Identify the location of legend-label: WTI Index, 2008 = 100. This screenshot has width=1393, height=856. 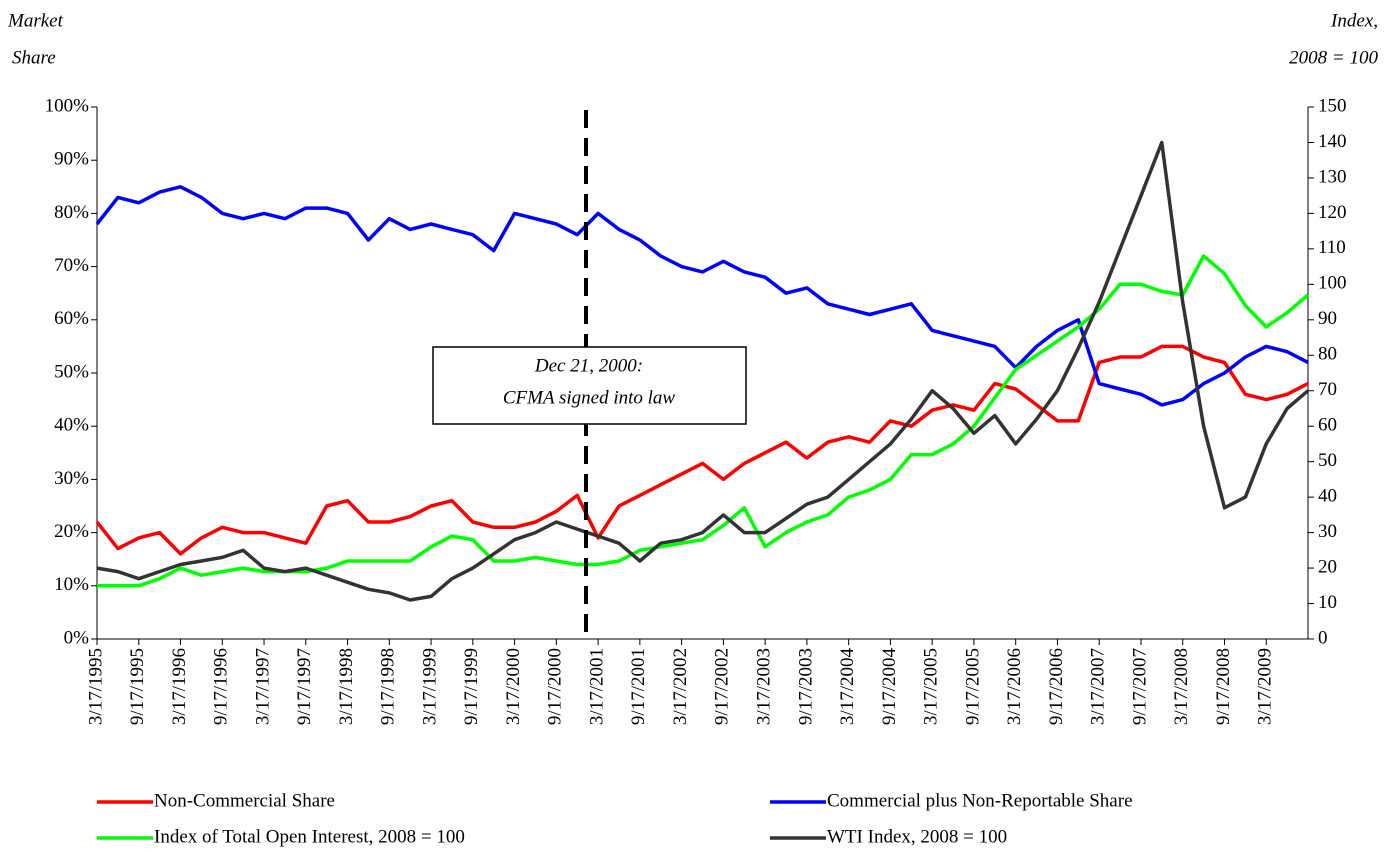
(917, 836).